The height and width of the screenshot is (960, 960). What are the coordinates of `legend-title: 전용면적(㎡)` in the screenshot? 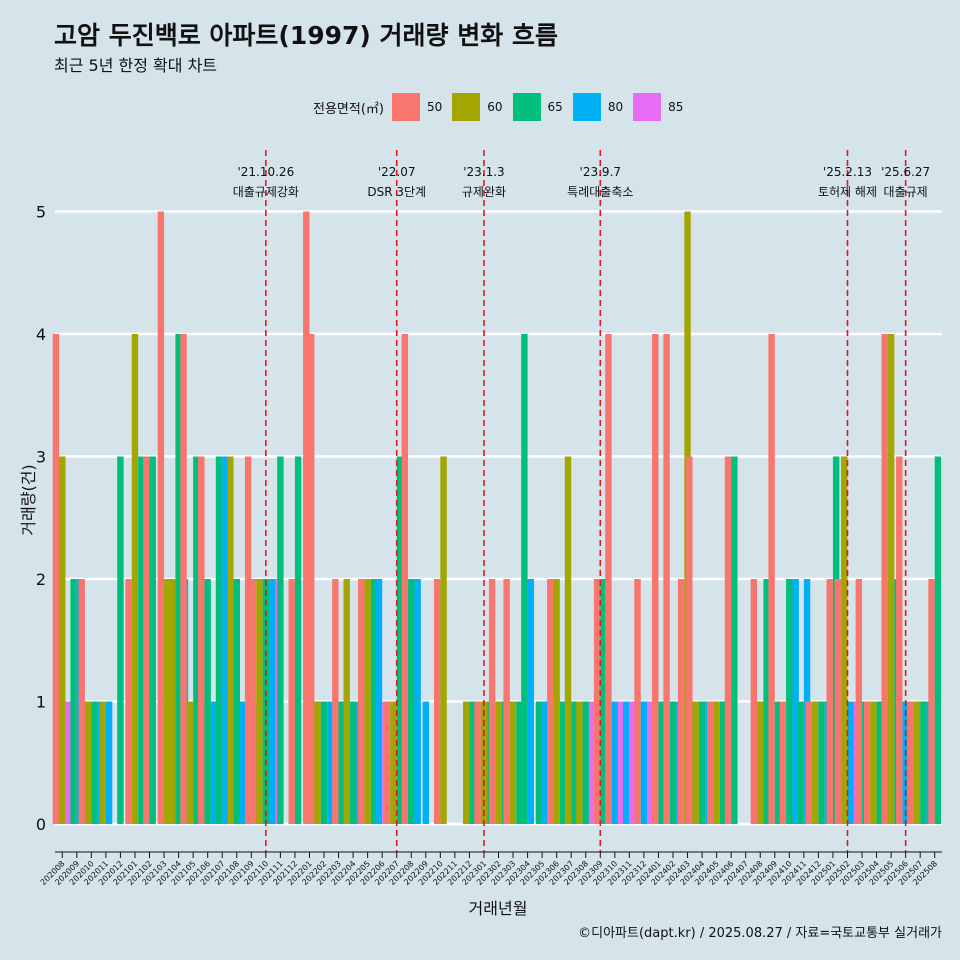 It's located at (348, 109).